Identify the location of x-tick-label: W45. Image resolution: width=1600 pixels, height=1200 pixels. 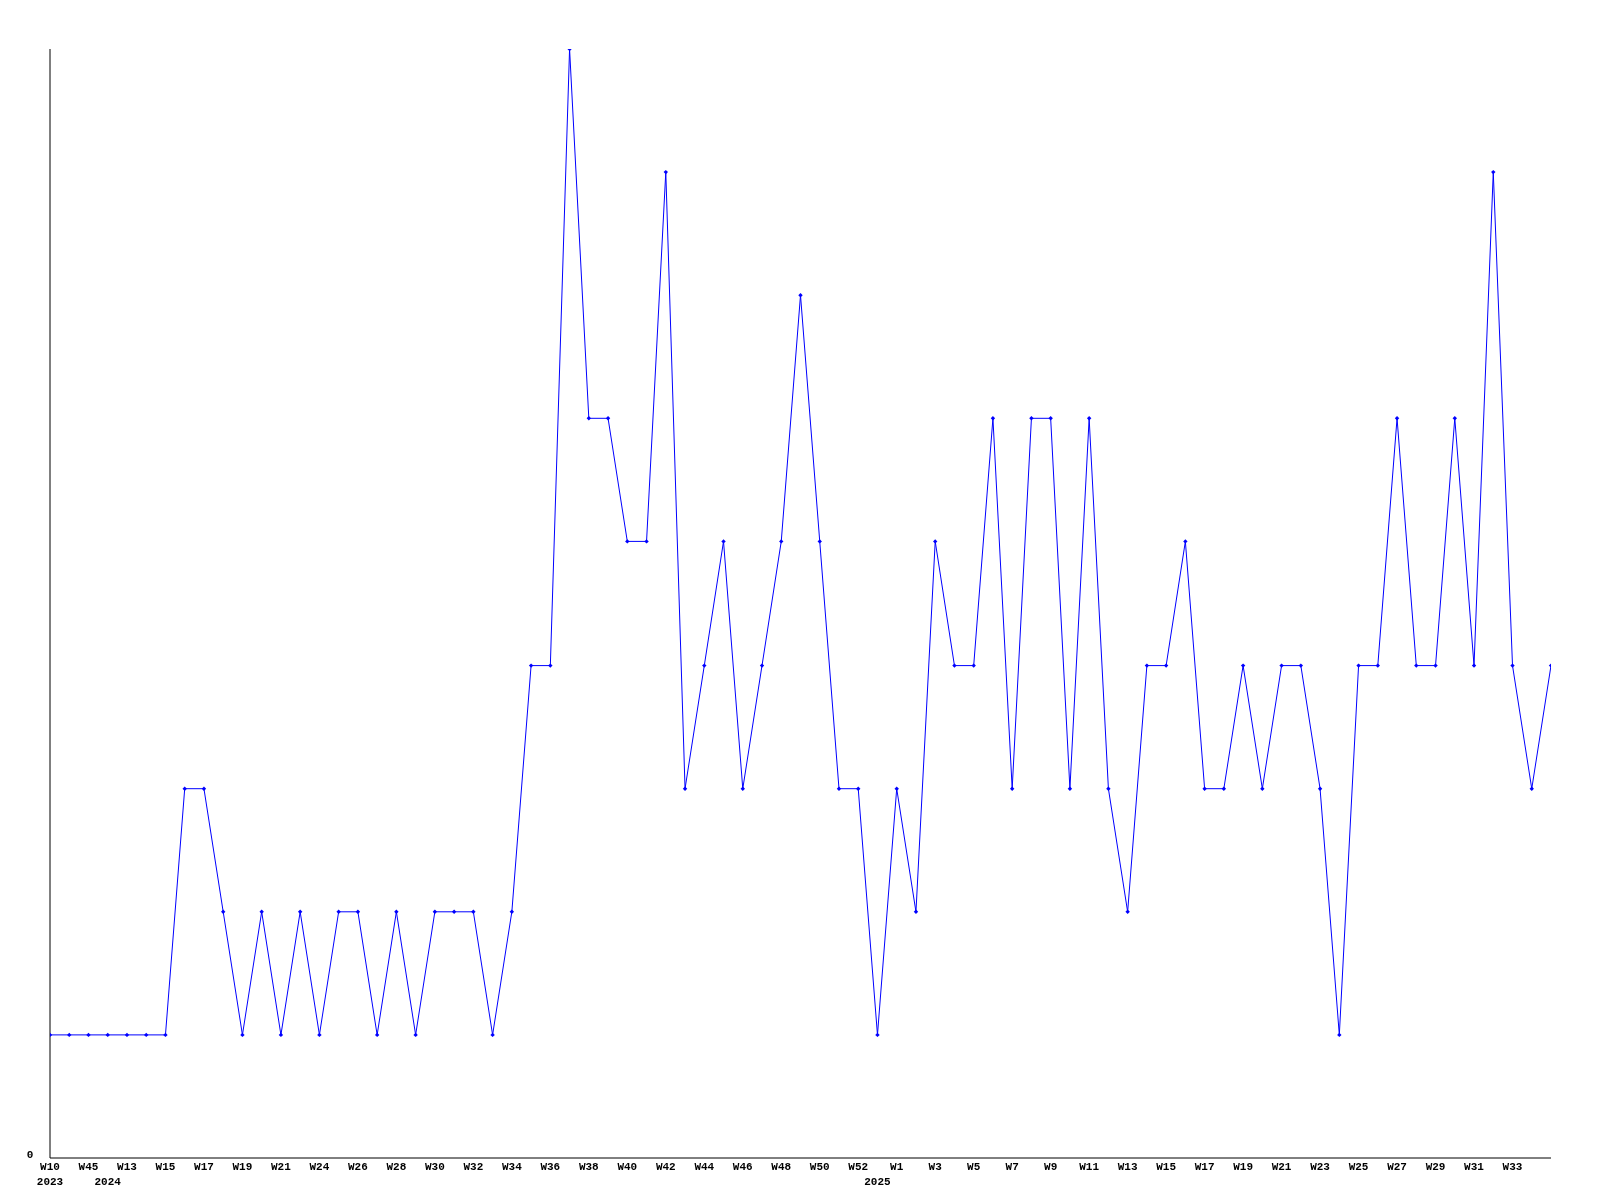
(88, 1167).